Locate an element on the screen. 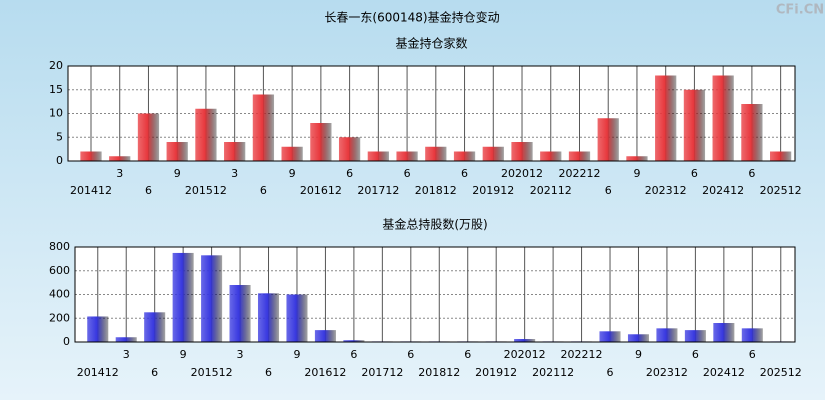 This screenshot has width=825, height=400. y-tick-label: 600 is located at coordinates (59, 270).